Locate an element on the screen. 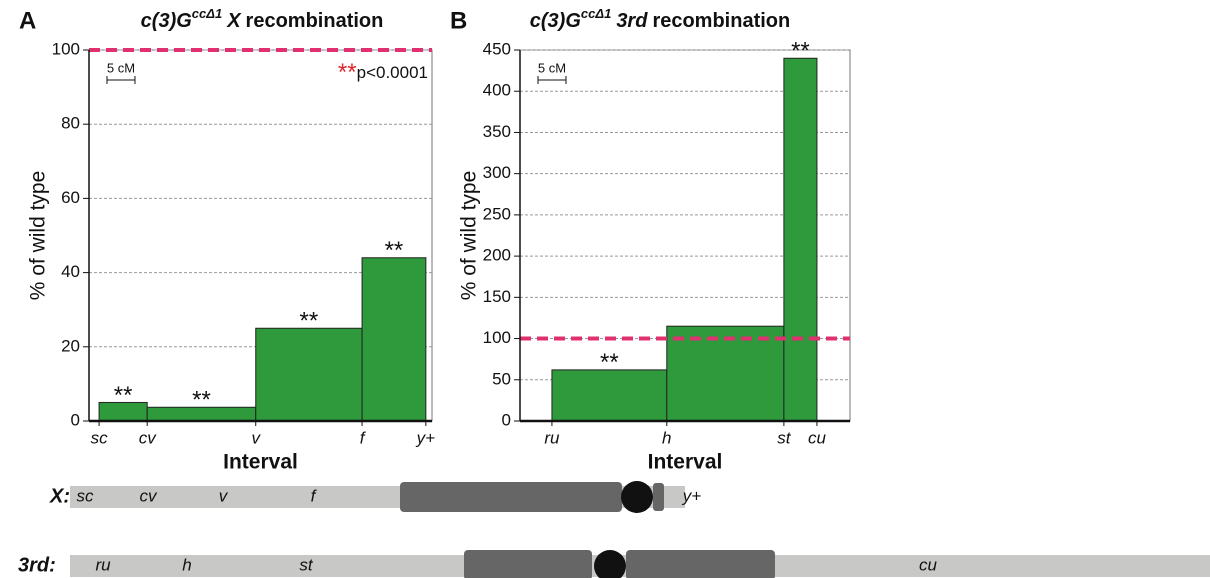  y-tick-label: 40 is located at coordinates (70, 271).